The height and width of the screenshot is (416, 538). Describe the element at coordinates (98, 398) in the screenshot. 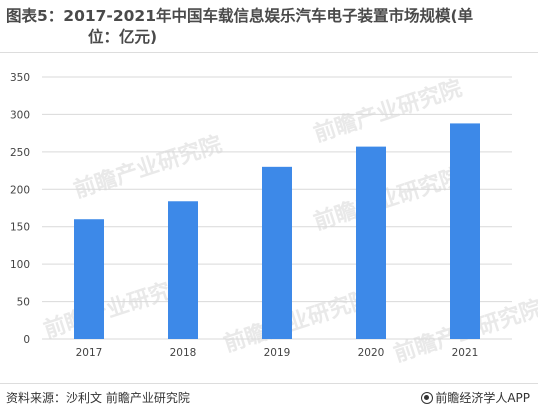

I see `source-note: 资料来源：沙利文 前瞻产业研究院` at that location.